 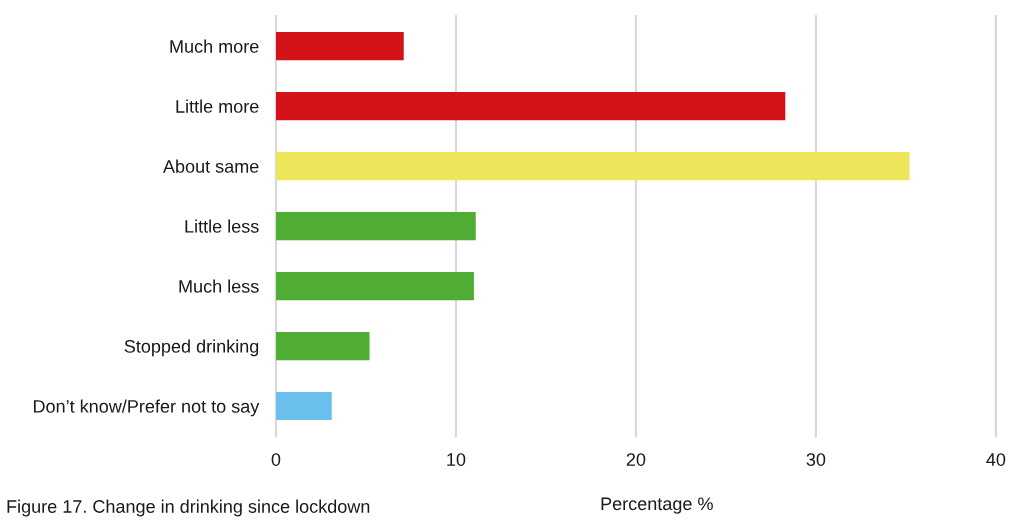 I want to click on x-tick-label: 40, so click(x=996, y=459).